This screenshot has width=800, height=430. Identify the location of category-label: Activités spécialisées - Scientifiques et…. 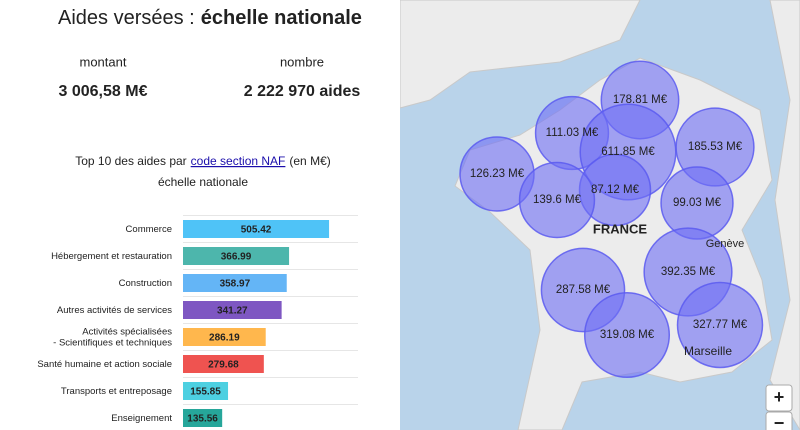
(112, 337).